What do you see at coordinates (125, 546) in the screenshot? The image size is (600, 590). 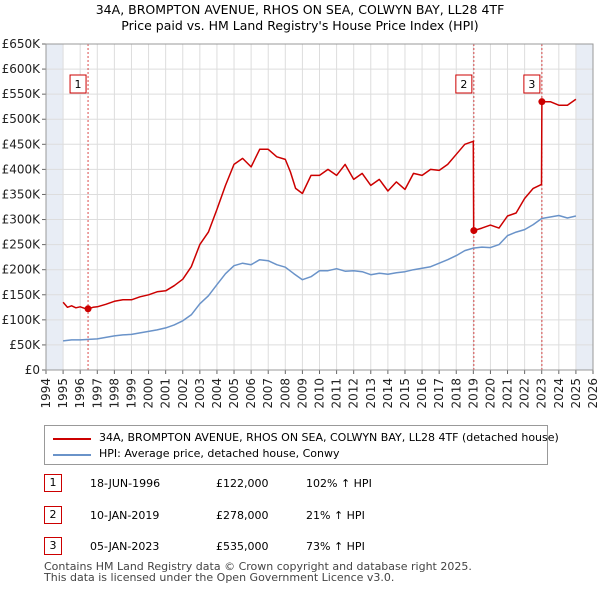 I see `sale-date: 05-JAN-2023` at bounding box center [125, 546].